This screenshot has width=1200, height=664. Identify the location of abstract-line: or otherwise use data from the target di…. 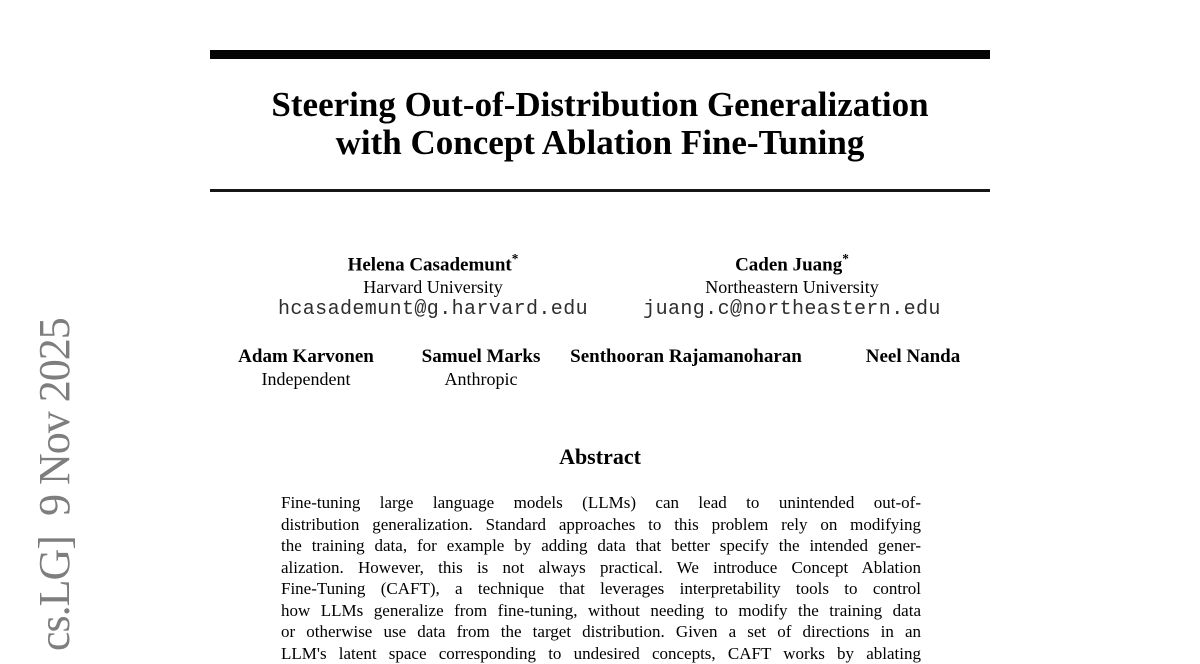
(601, 632).